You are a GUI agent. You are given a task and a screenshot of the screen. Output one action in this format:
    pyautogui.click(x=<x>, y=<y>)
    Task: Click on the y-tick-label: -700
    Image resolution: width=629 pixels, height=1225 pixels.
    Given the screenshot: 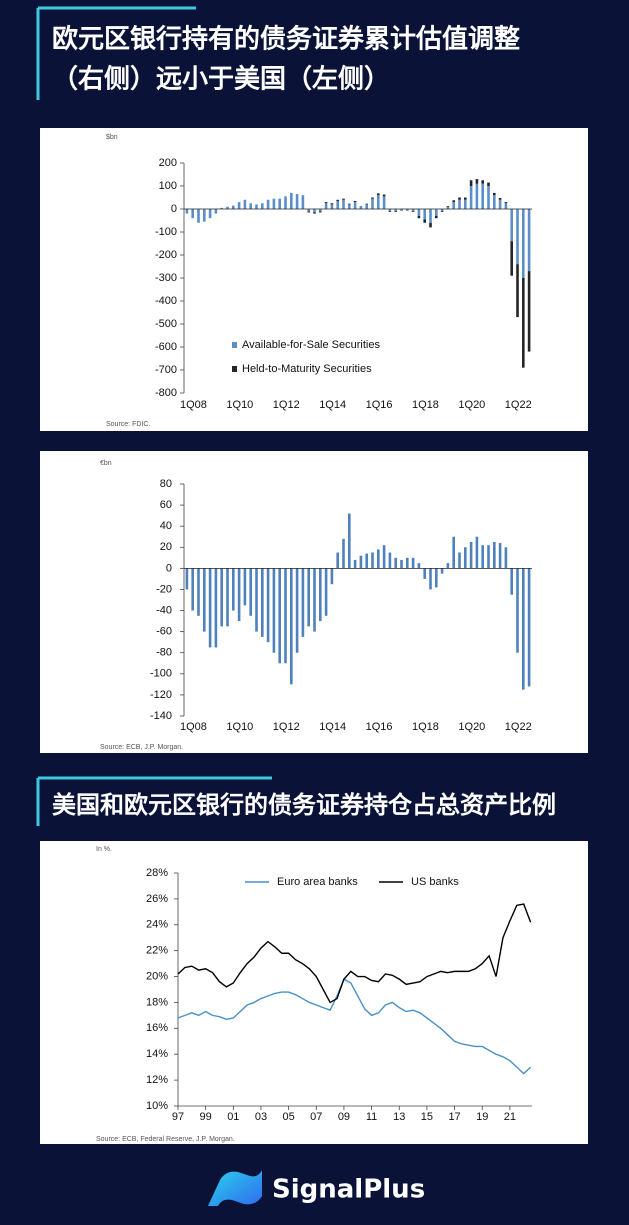 What is the action you would take?
    pyautogui.click(x=166, y=370)
    